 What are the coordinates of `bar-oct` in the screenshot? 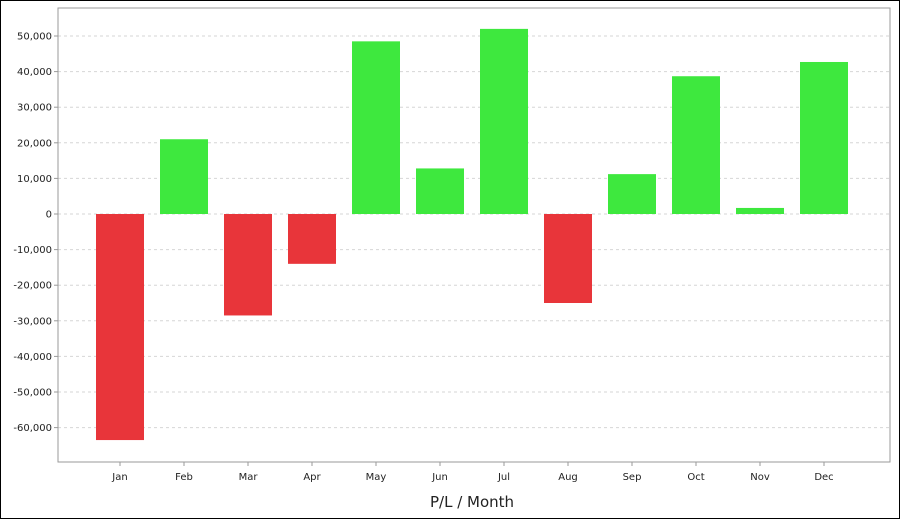 It's located at (696, 145).